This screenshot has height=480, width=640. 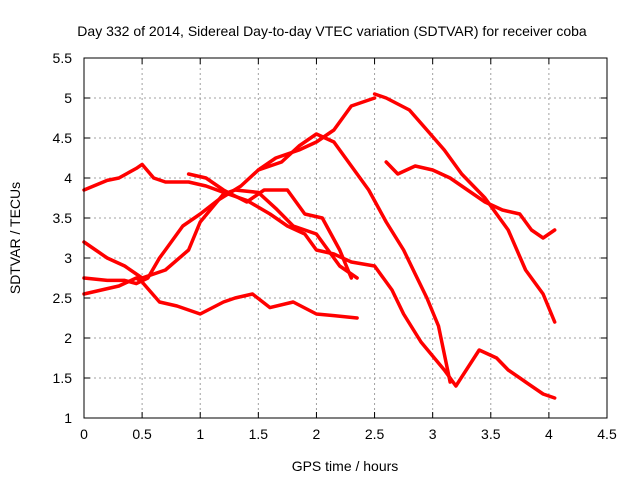 What do you see at coordinates (491, 434) in the screenshot?
I see `x-tick-label: 3.5` at bounding box center [491, 434].